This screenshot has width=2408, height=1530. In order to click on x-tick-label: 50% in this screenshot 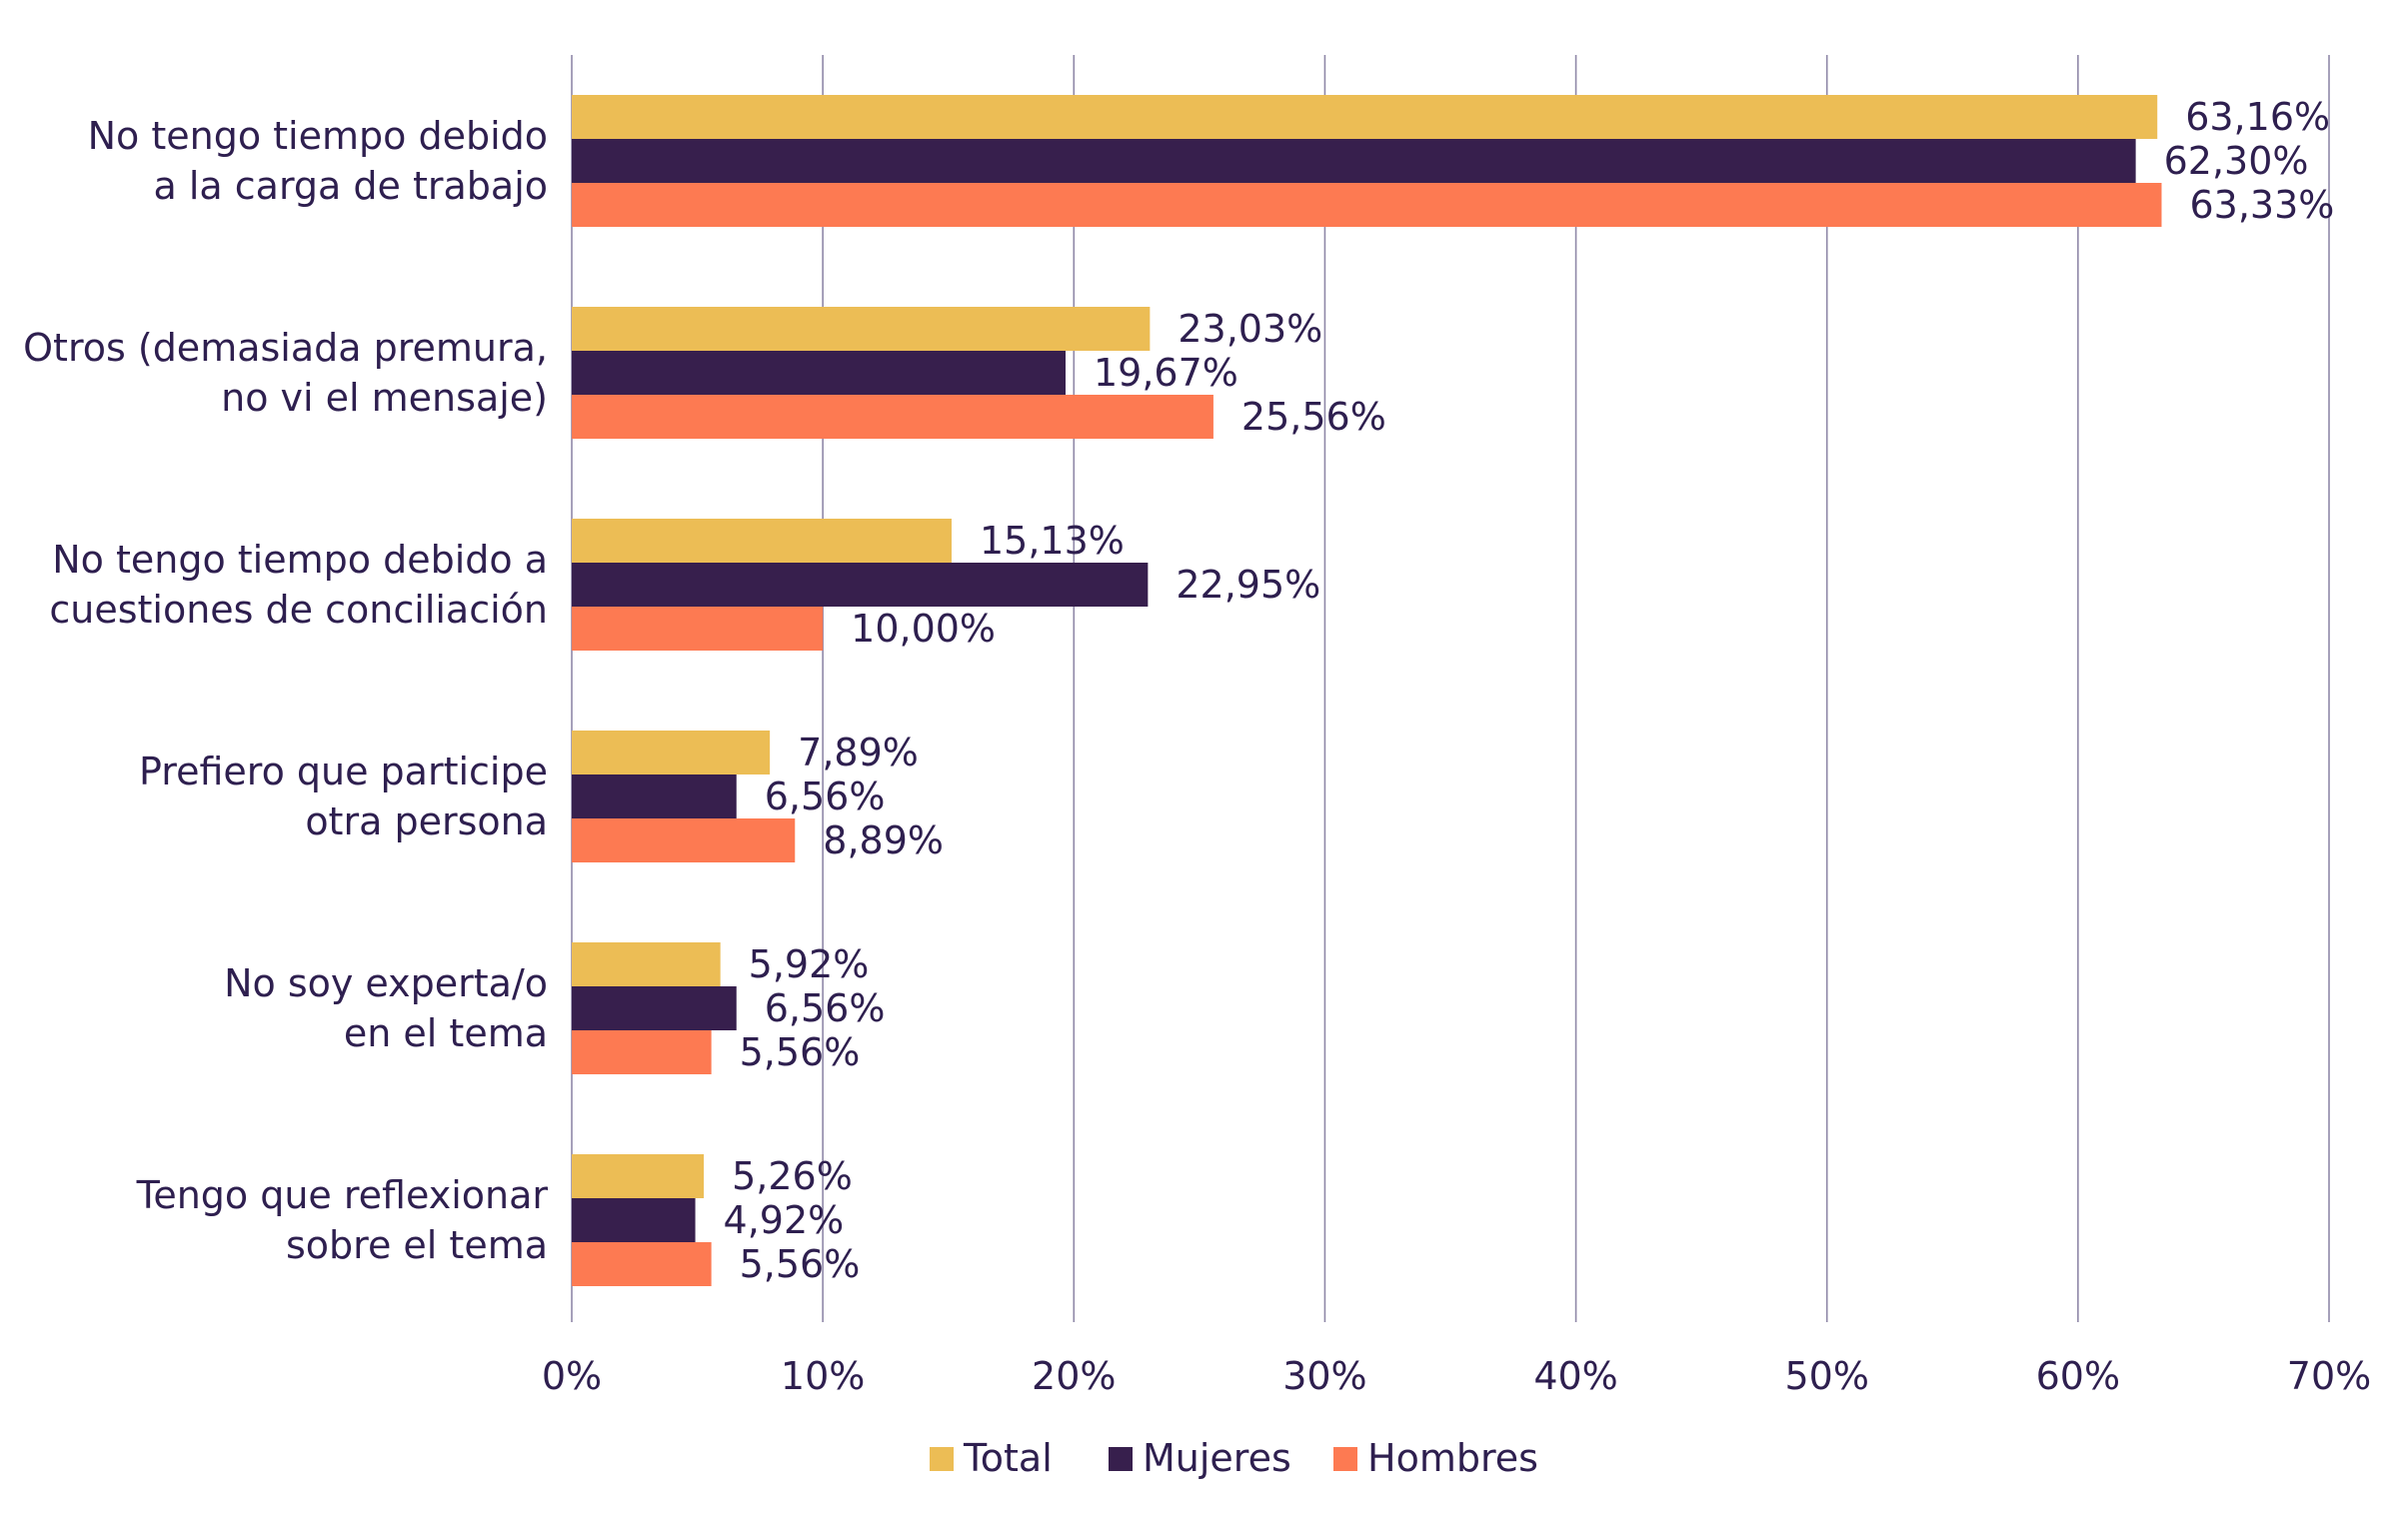, I will do `click(1826, 1376)`.